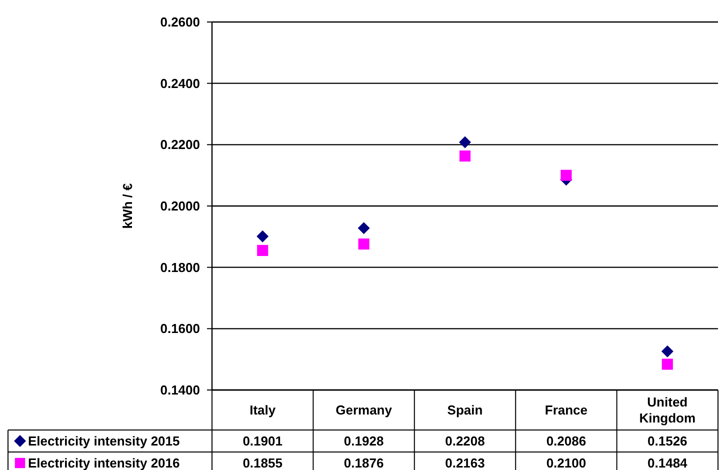 This screenshot has width=720, height=470. Describe the element at coordinates (364, 441) in the screenshot. I see `data-label: 0.1928` at that location.